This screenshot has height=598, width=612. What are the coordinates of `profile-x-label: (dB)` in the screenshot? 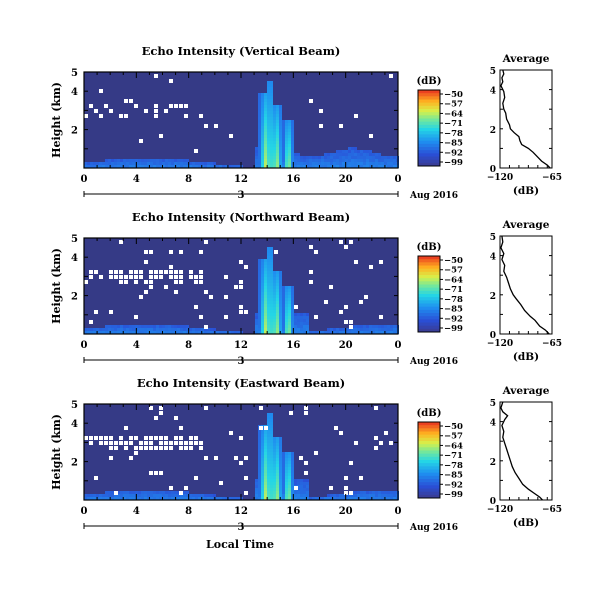 It's located at (526, 191).